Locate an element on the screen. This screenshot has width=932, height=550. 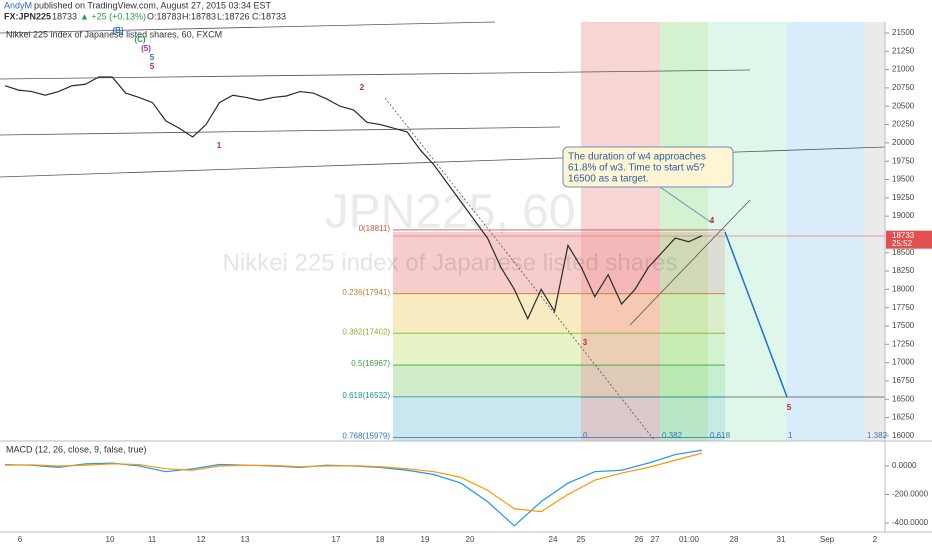
timer: 25:52 is located at coordinates (902, 243).